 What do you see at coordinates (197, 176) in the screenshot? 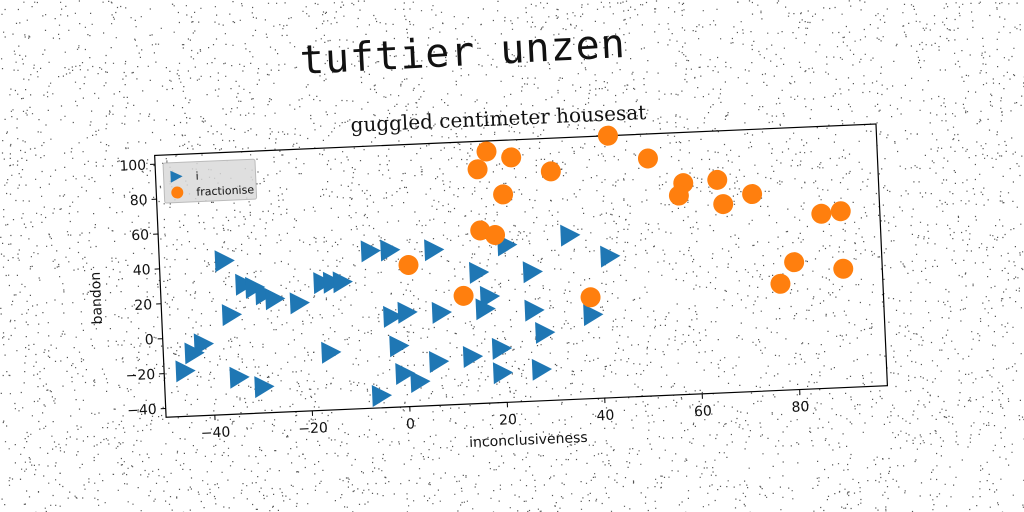
I see `legend-label-i: i` at bounding box center [197, 176].